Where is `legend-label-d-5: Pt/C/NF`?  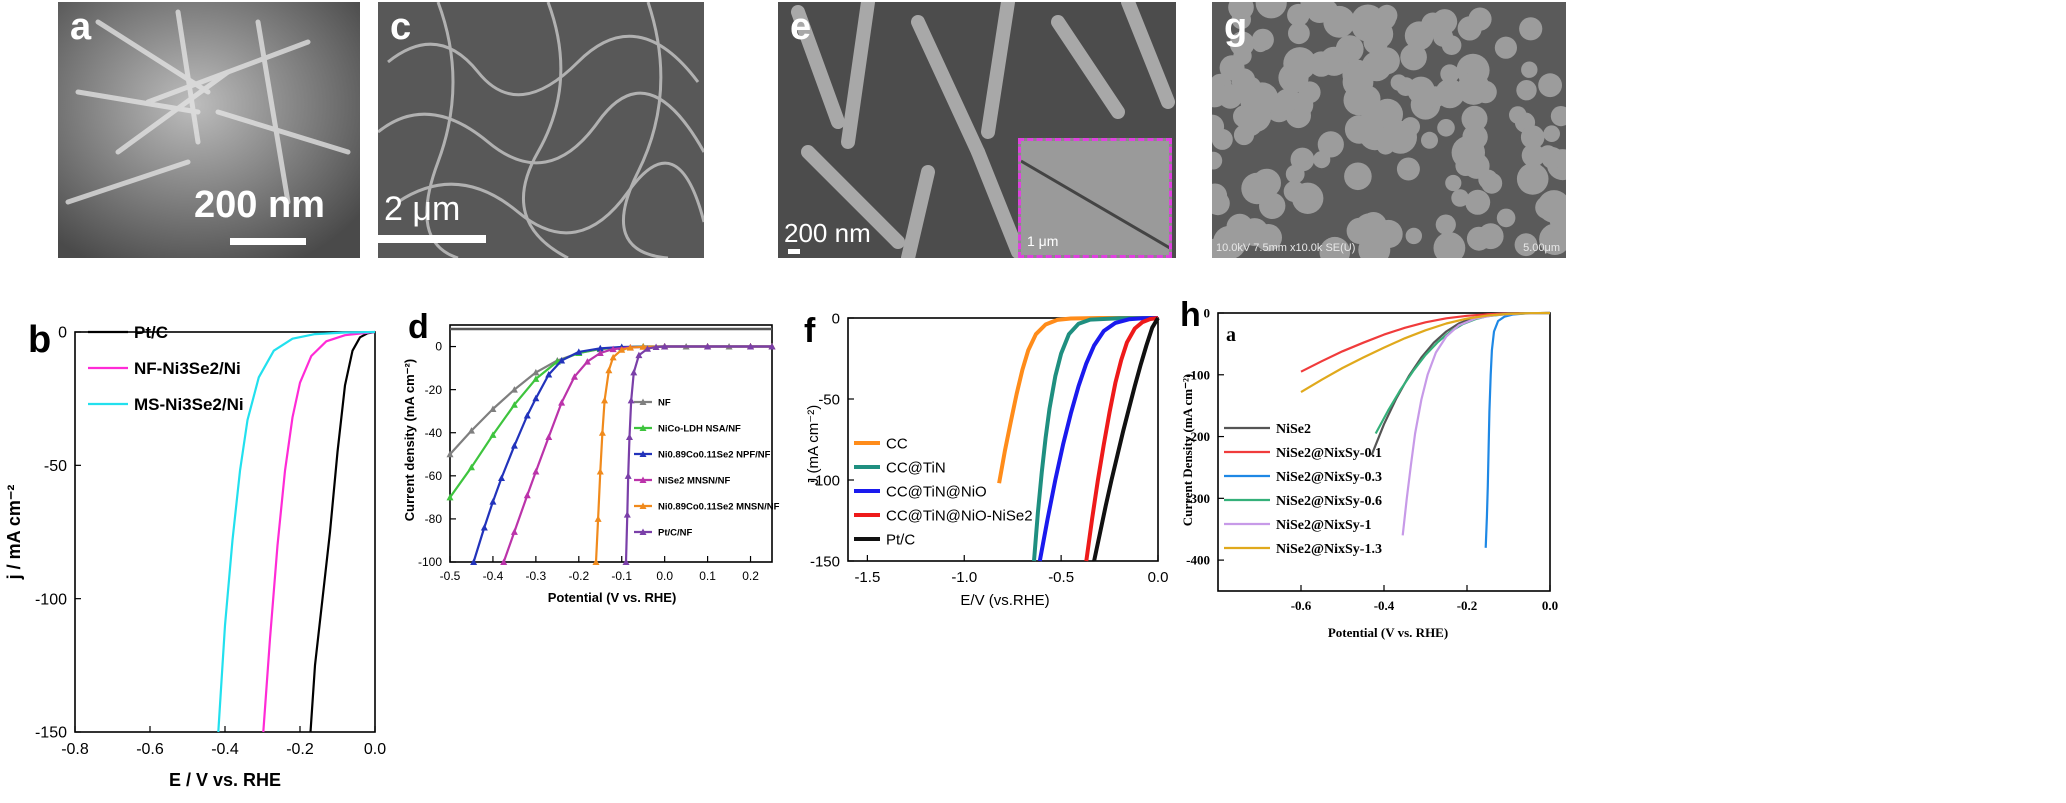
legend-label-d-5: Pt/C/NF is located at coordinates (675, 532).